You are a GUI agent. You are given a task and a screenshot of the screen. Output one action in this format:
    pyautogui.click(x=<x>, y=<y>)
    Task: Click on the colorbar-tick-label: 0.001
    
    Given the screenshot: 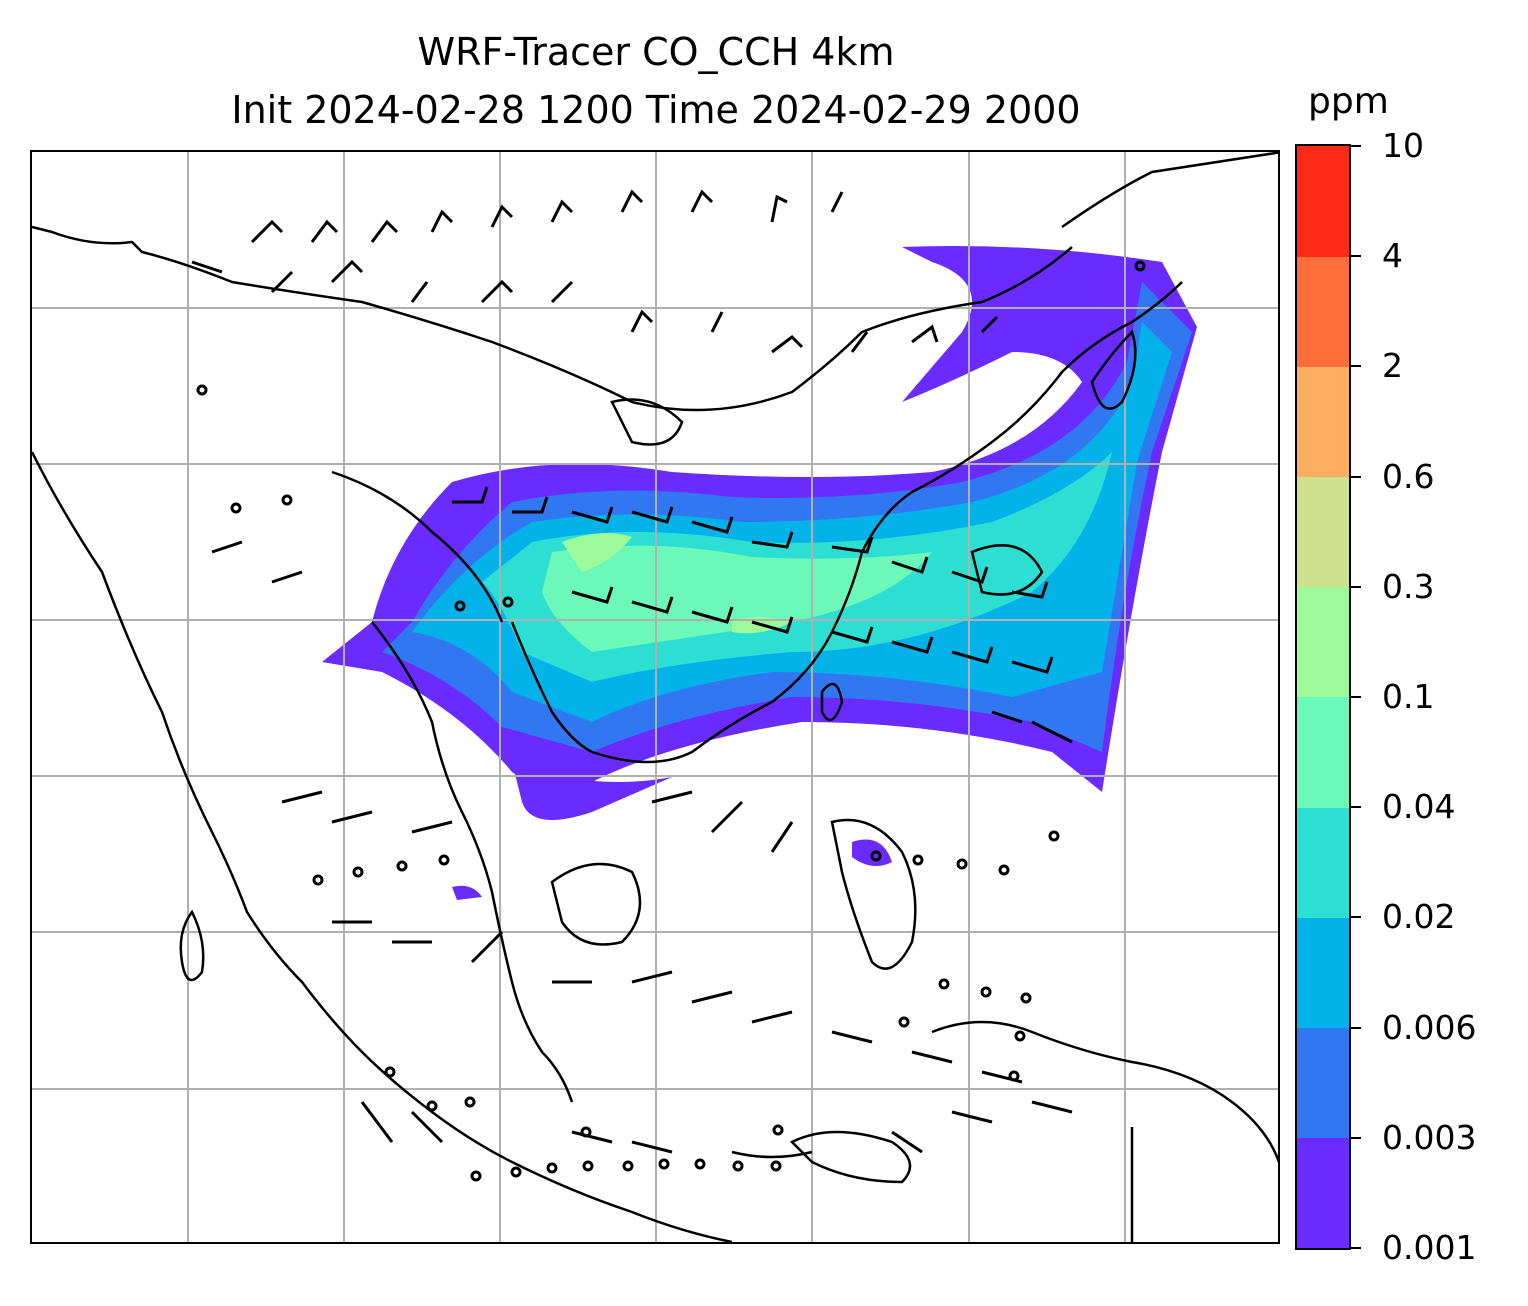 What is the action you would take?
    pyautogui.click(x=1429, y=1247)
    